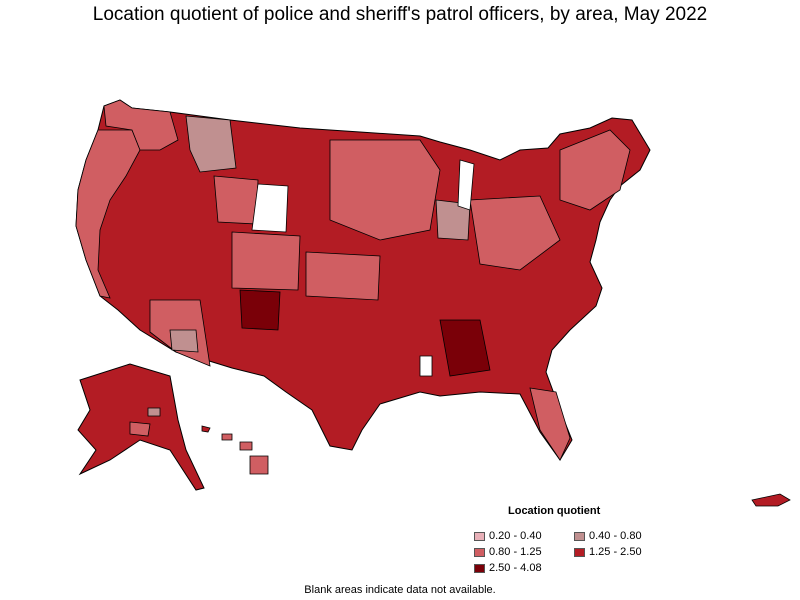 The image size is (800, 600). What do you see at coordinates (259, 465) in the screenshot?
I see `hawaii-big-island` at bounding box center [259, 465].